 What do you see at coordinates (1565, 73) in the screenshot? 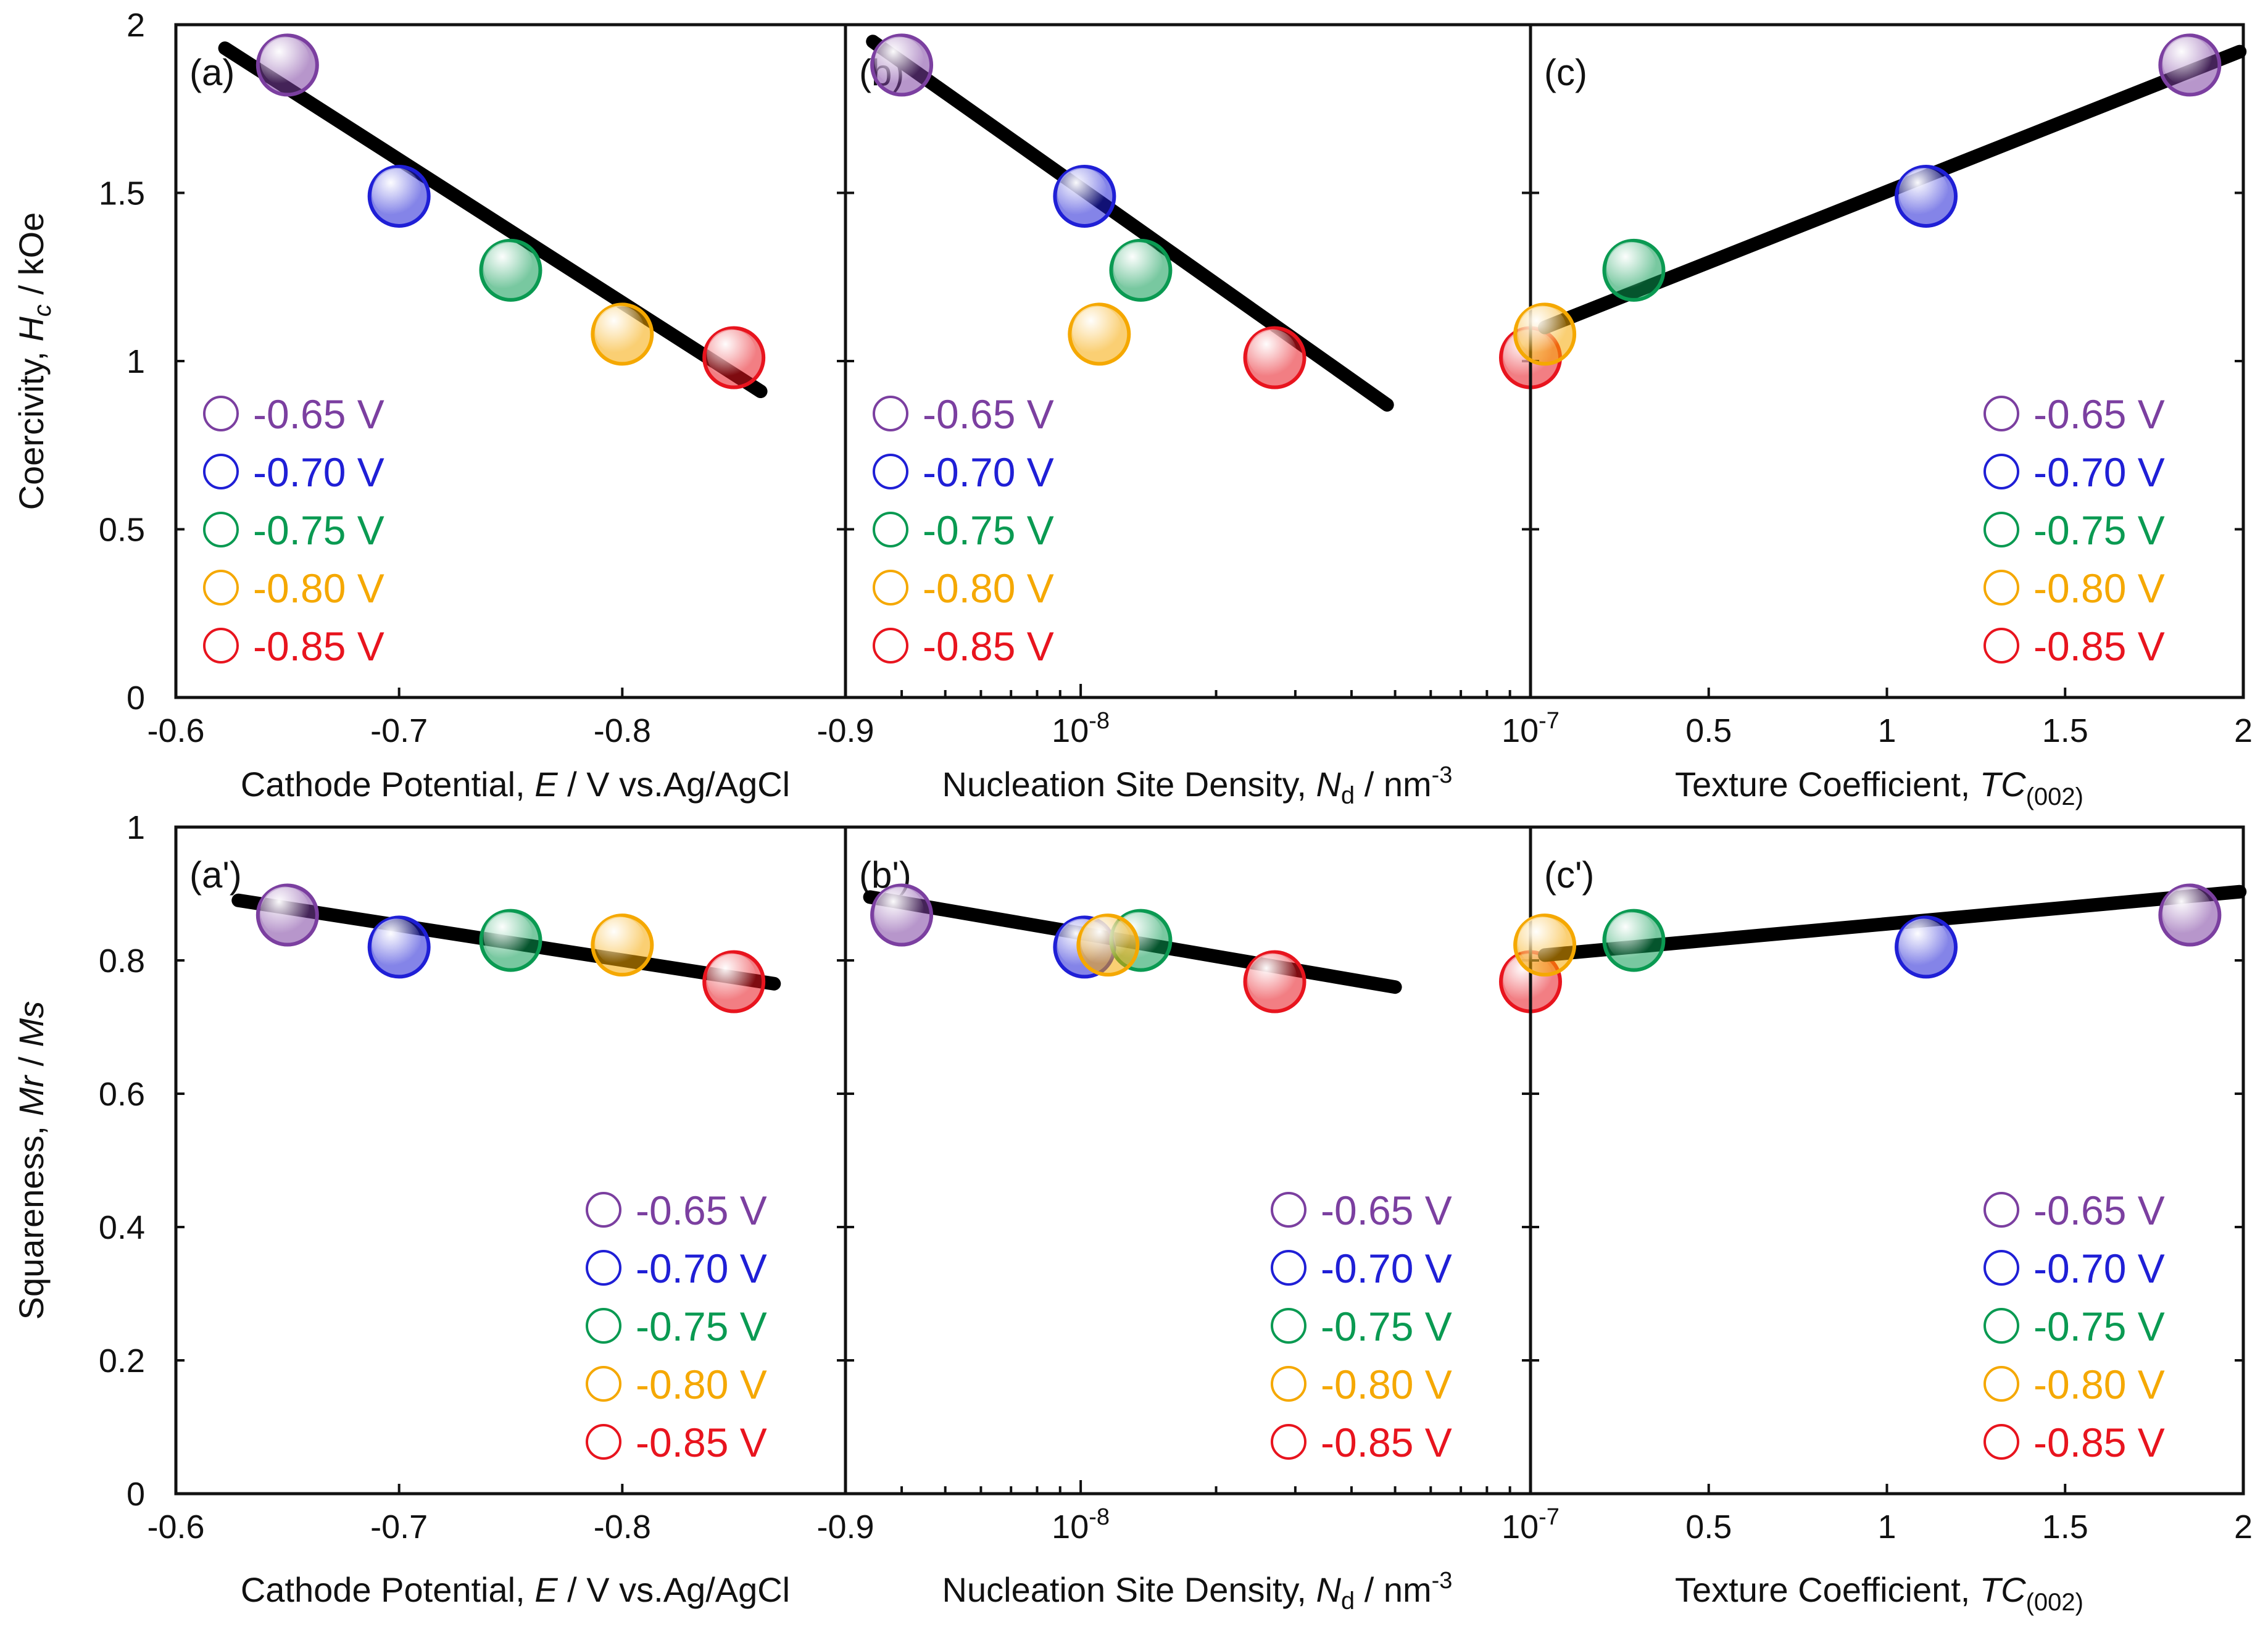
I see `panel-label: (c)` at bounding box center [1565, 73].